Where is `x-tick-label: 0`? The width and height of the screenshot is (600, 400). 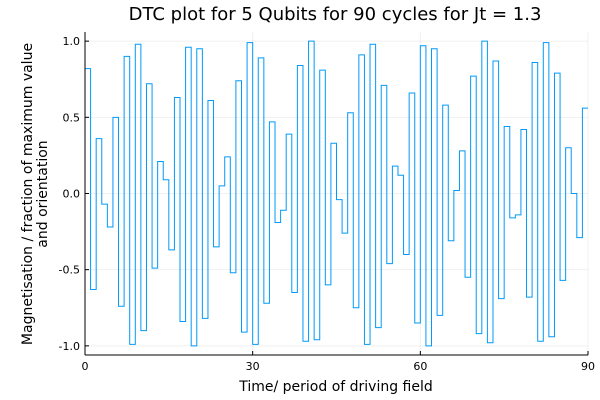
x-tick-label: 0 is located at coordinates (85, 366).